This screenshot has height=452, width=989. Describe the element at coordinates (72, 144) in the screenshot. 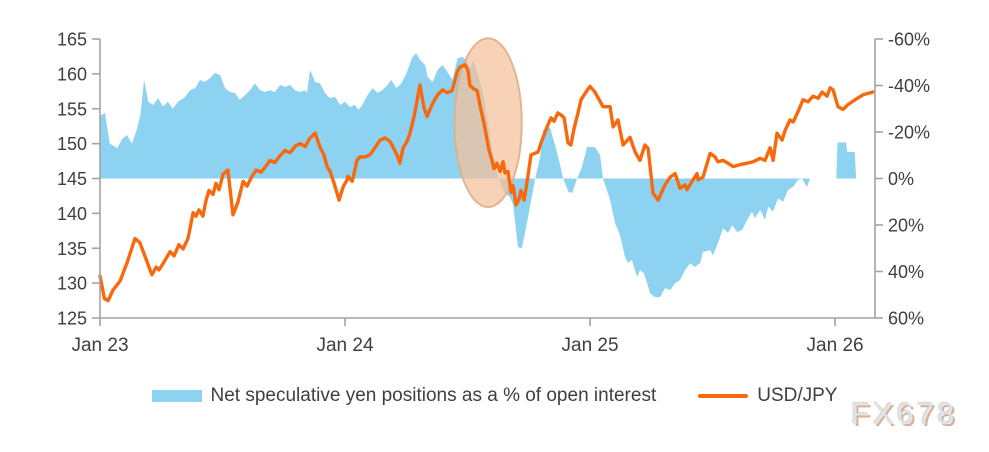

I see `left-axis-tick-label: 150` at that location.